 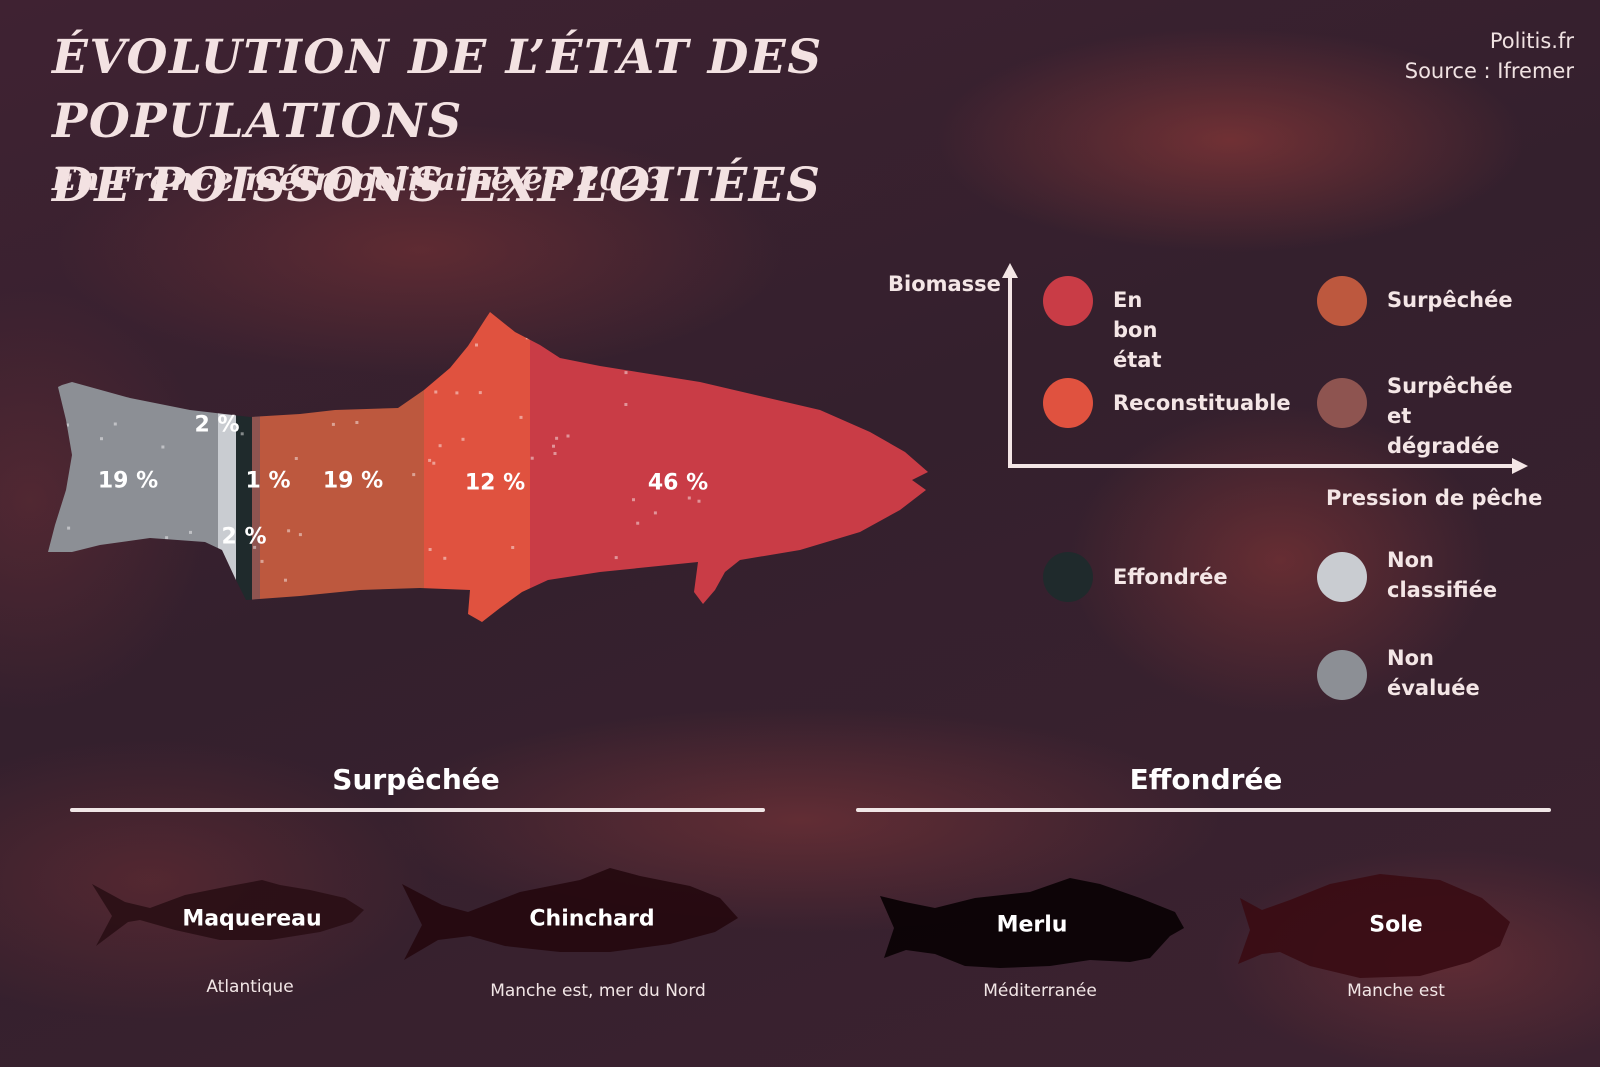 I want to click on legend-swatch-surpechee-degradee, so click(x=1342, y=403).